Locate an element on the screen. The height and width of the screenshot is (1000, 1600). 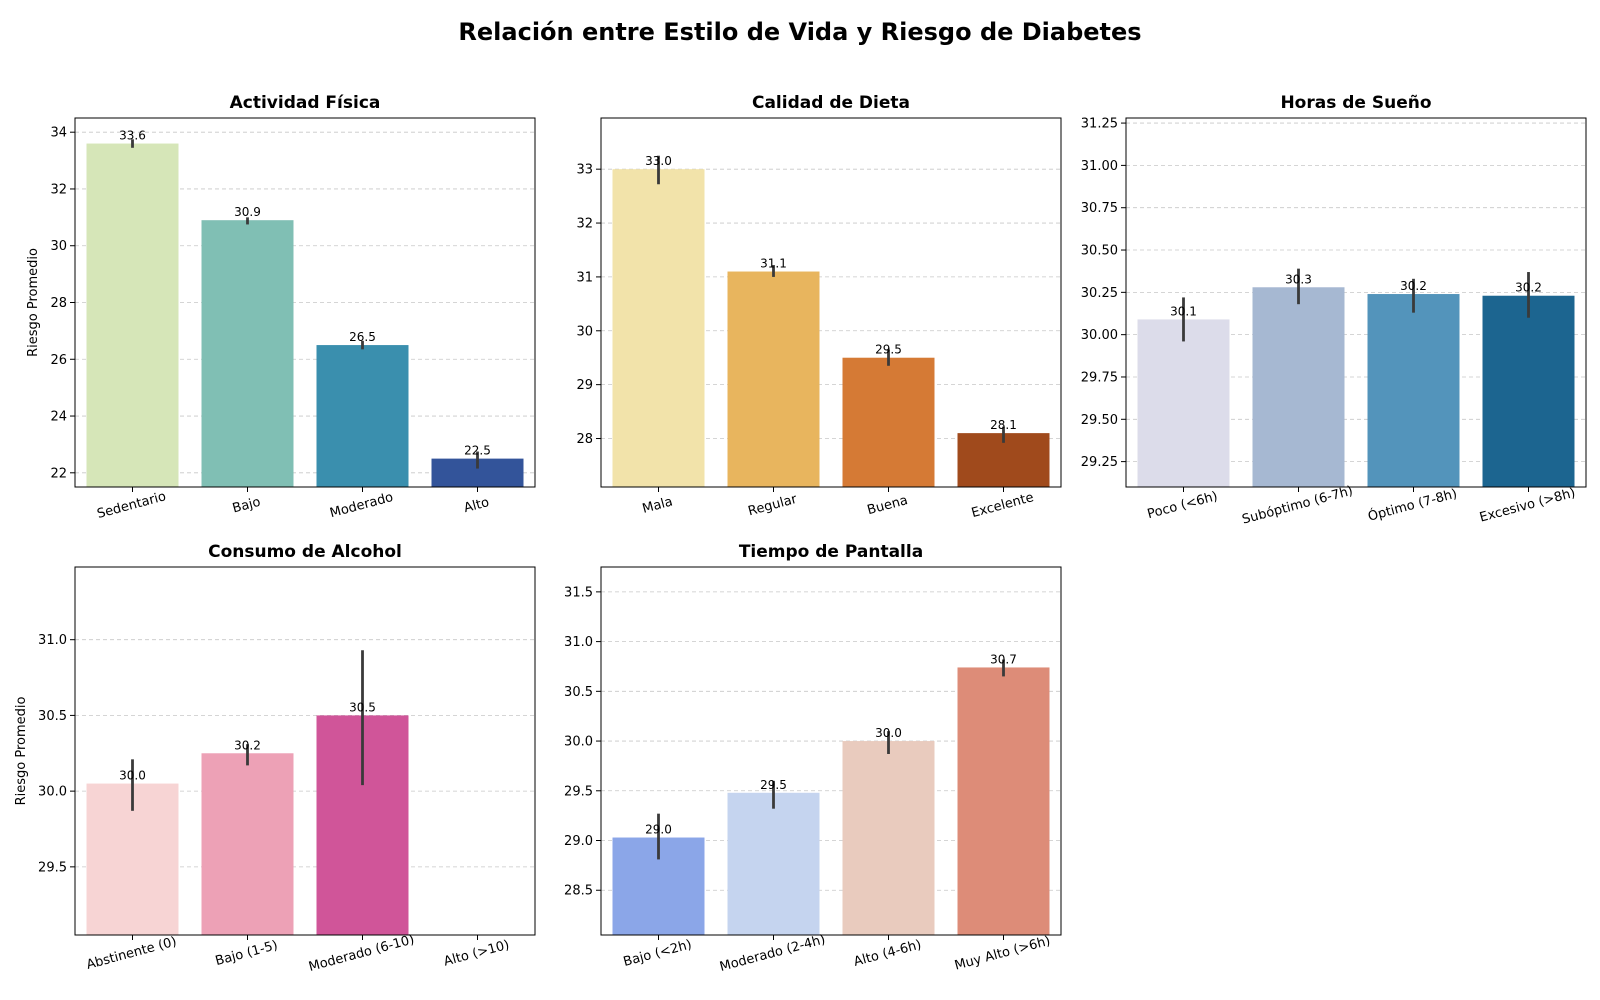
panel-title: Horas de Sueño is located at coordinates (1355, 103).